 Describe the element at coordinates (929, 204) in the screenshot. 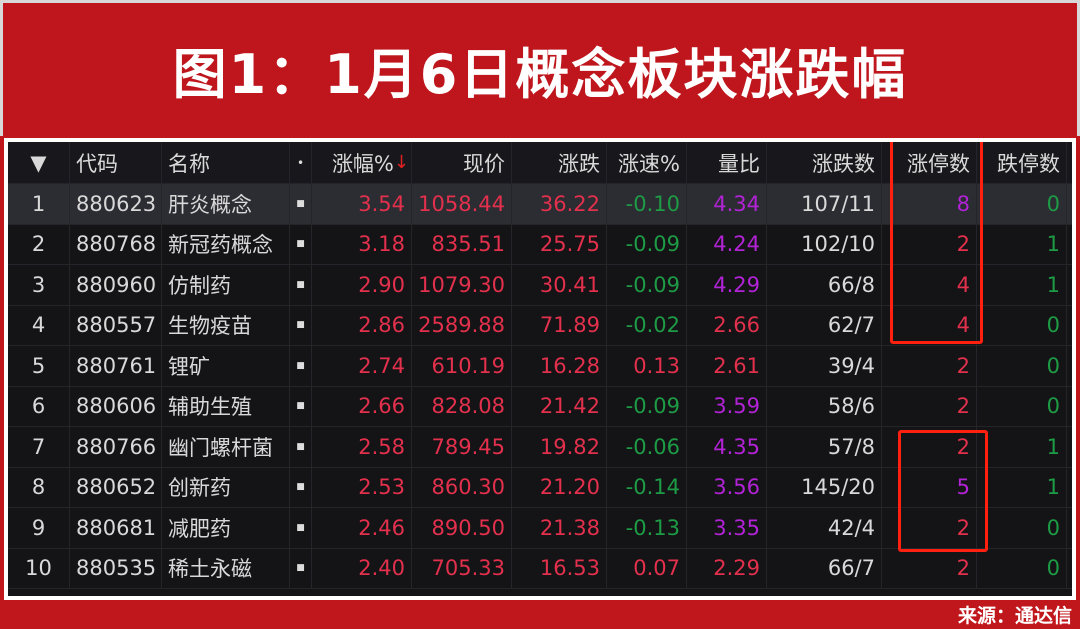

I see `limit-up-count: 8` at that location.